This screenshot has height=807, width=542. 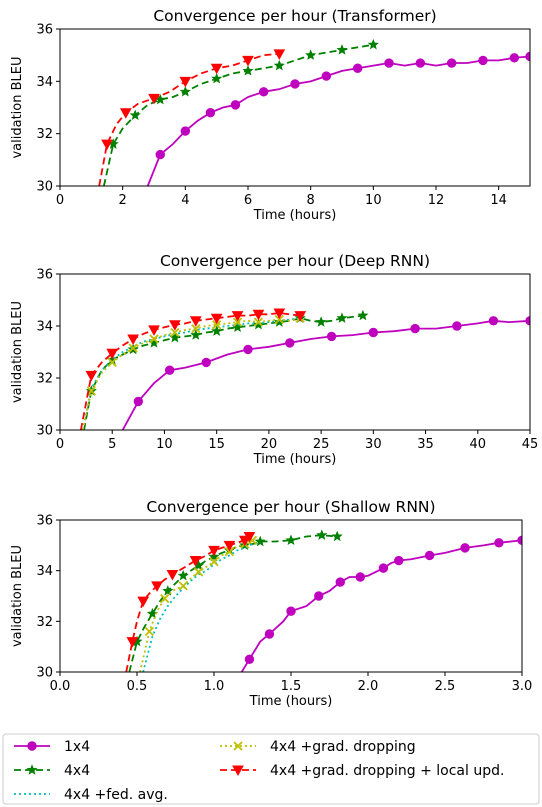 What do you see at coordinates (17, 352) in the screenshot?
I see `y-axis-label: validation BLEU` at bounding box center [17, 352].